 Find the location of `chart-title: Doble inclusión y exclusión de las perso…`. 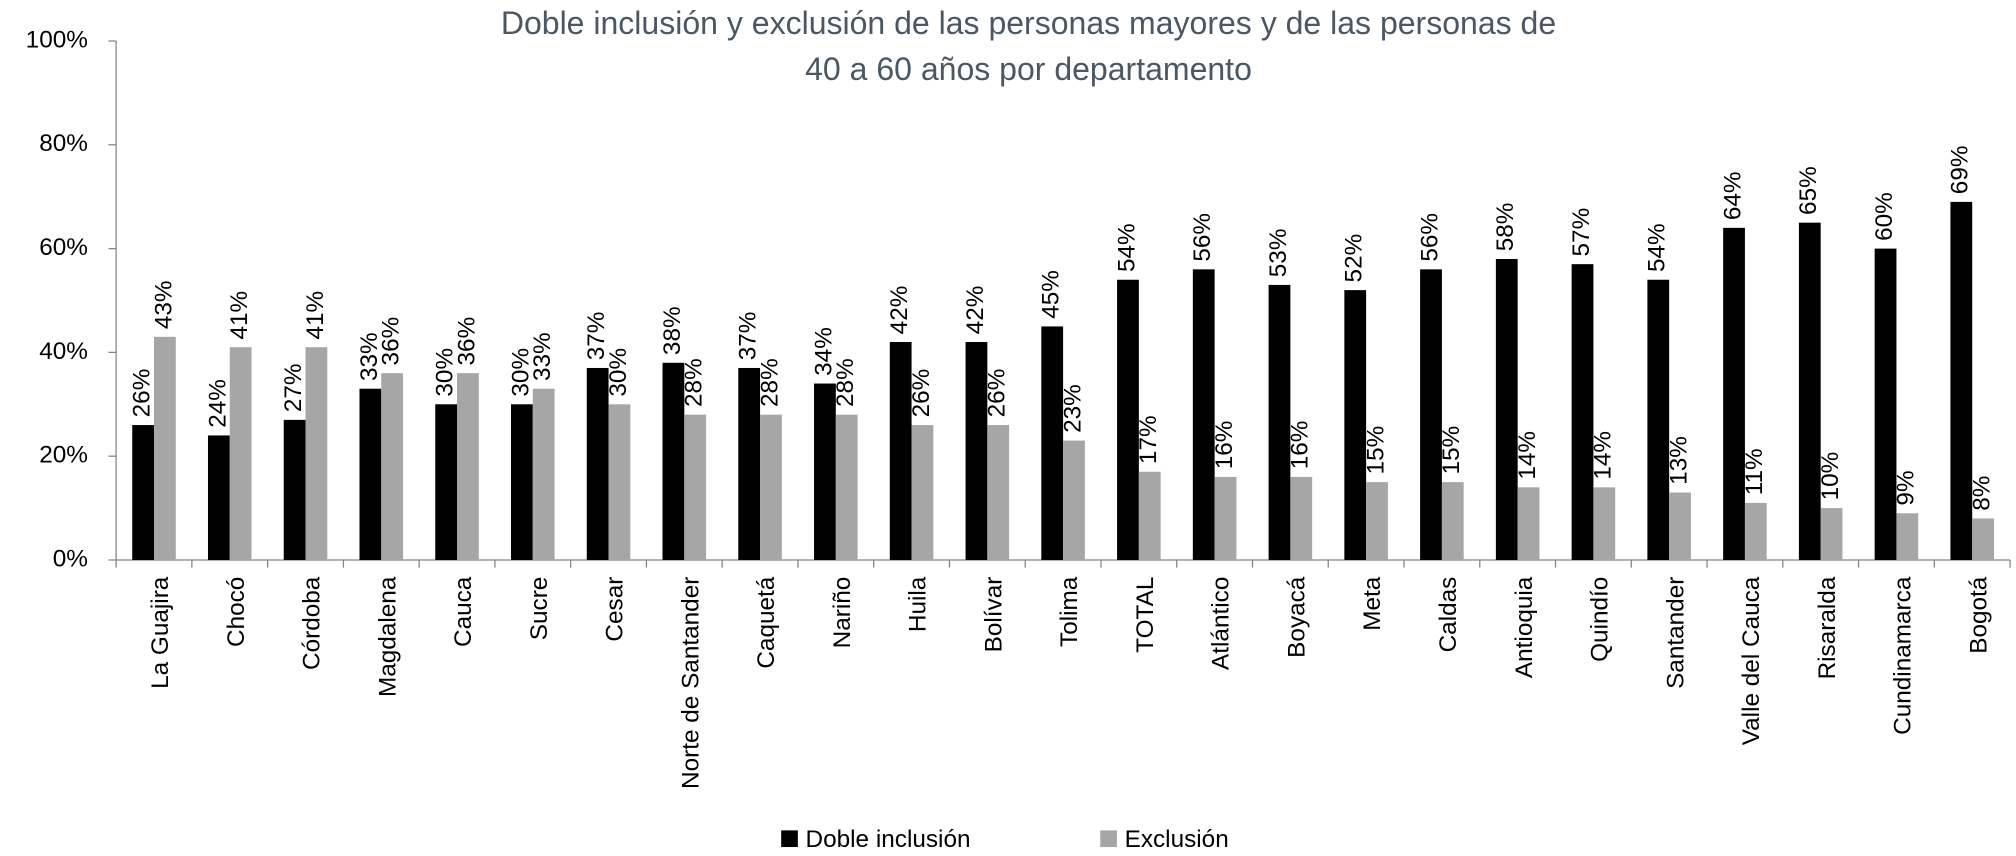

chart-title: Doble inclusión y exclusión de las perso… is located at coordinates (1028, 23).